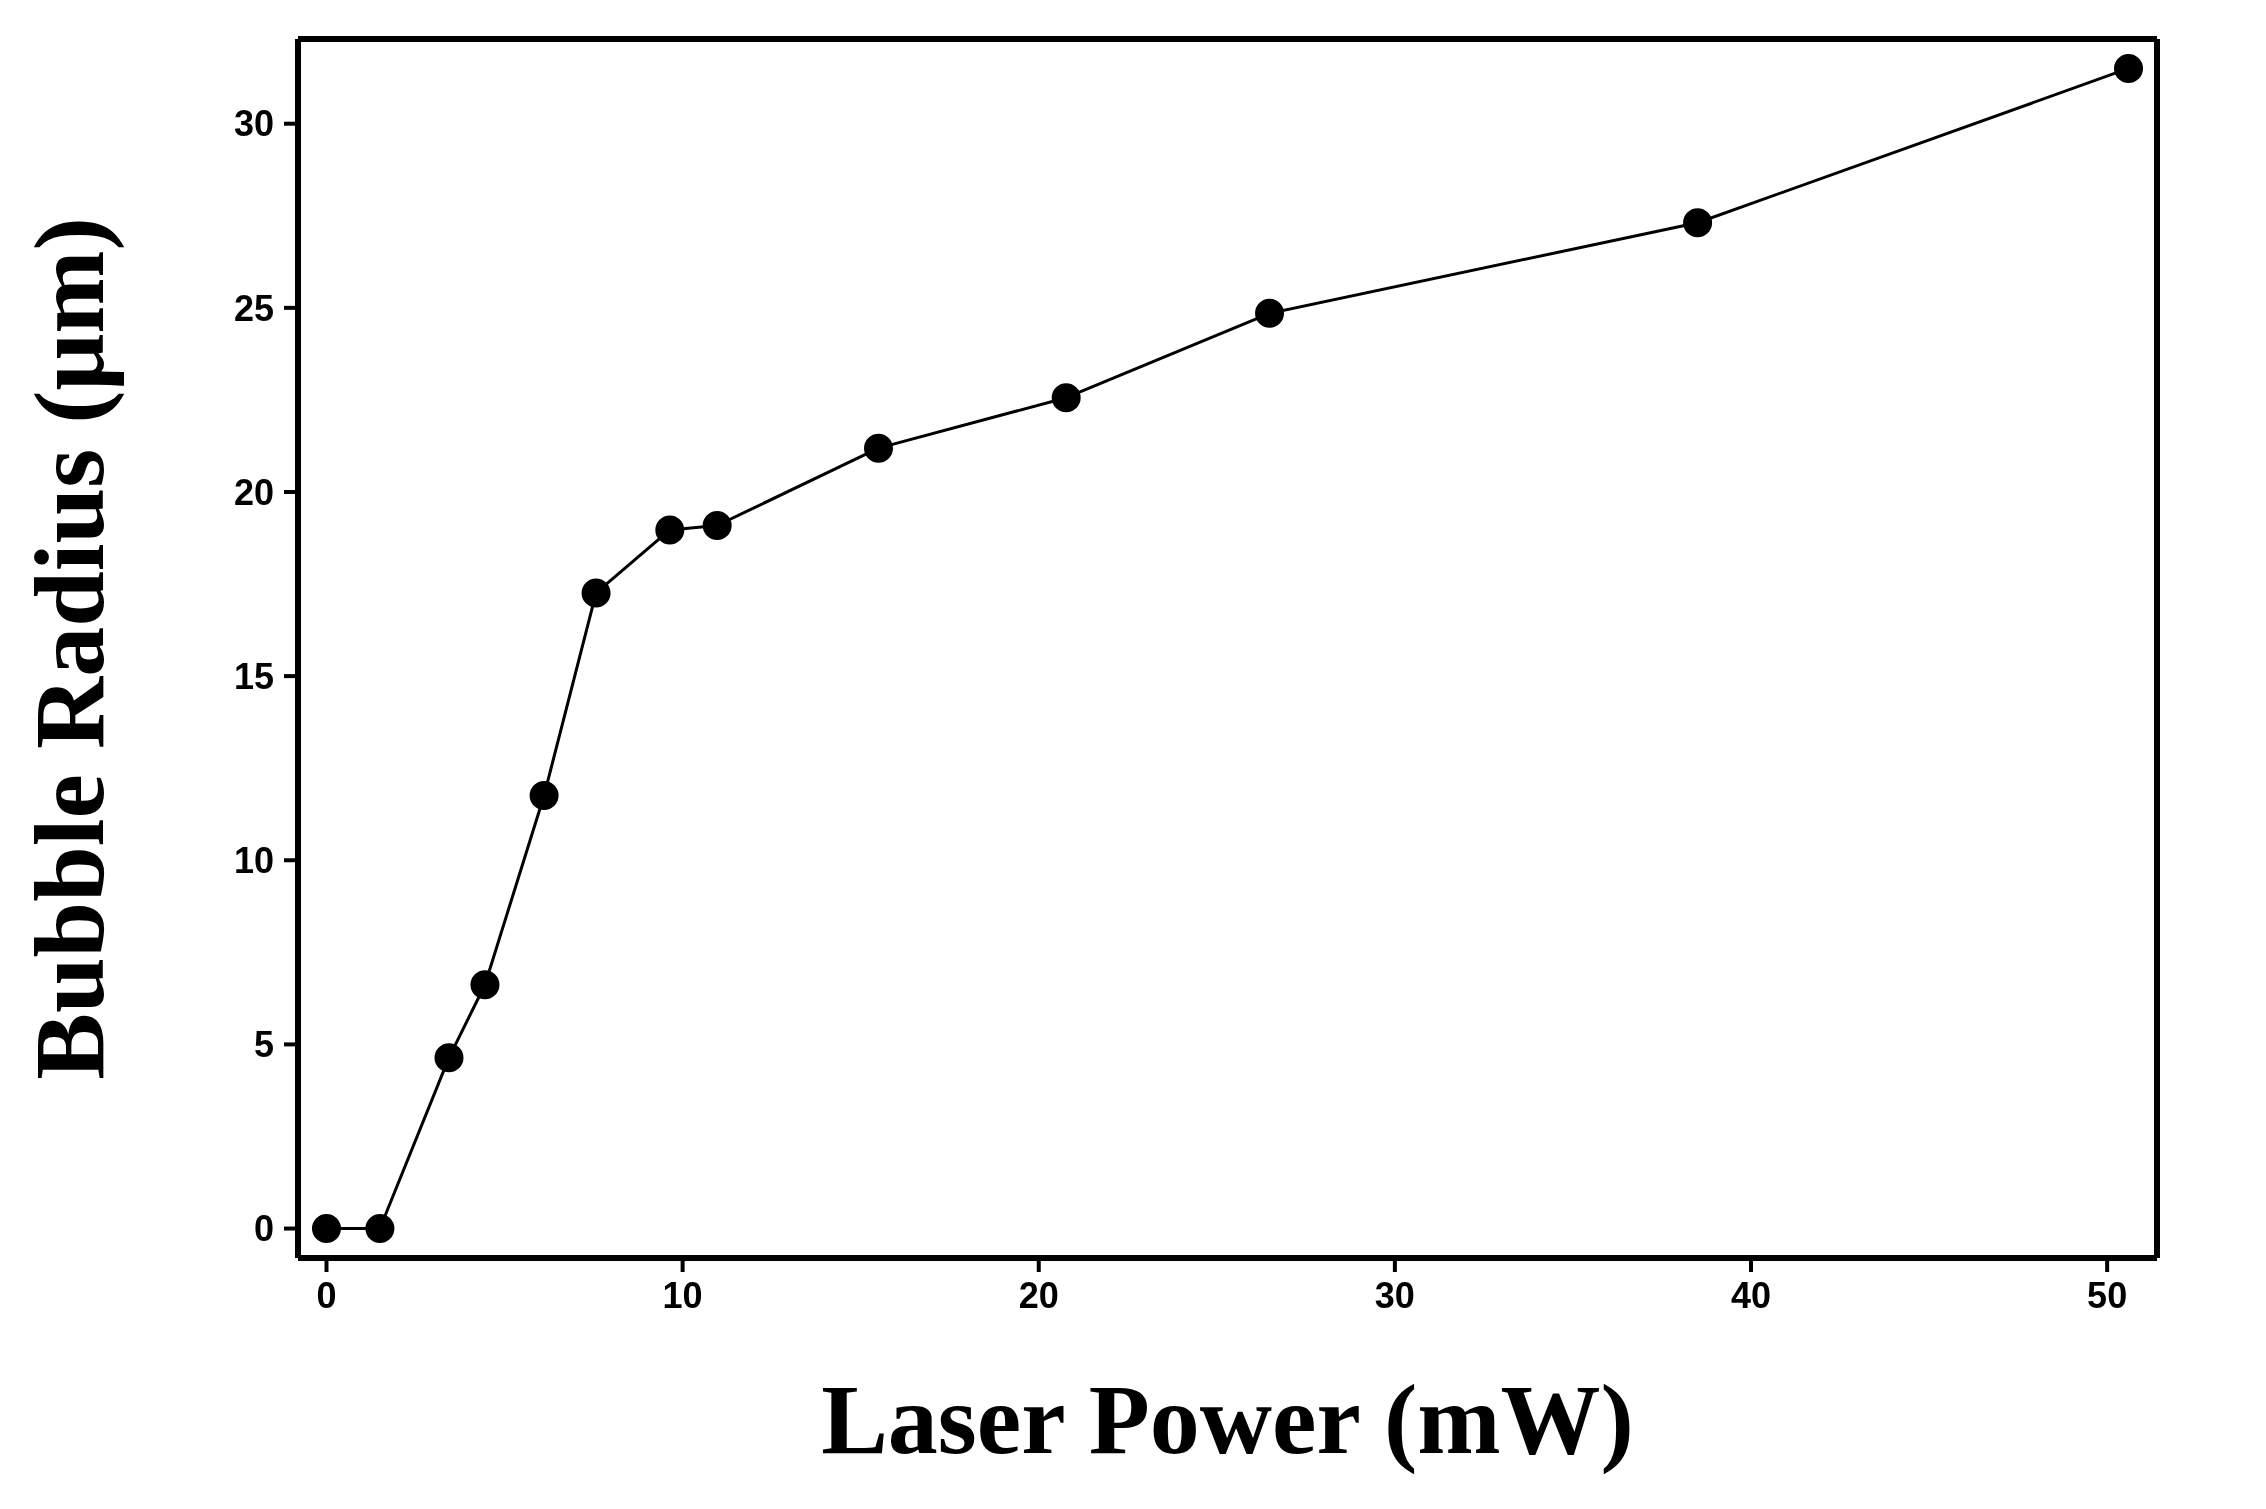 Image resolution: width=2266 pixels, height=1509 pixels. Describe the element at coordinates (1751, 1295) in the screenshot. I see `x-tick-label: 40` at that location.